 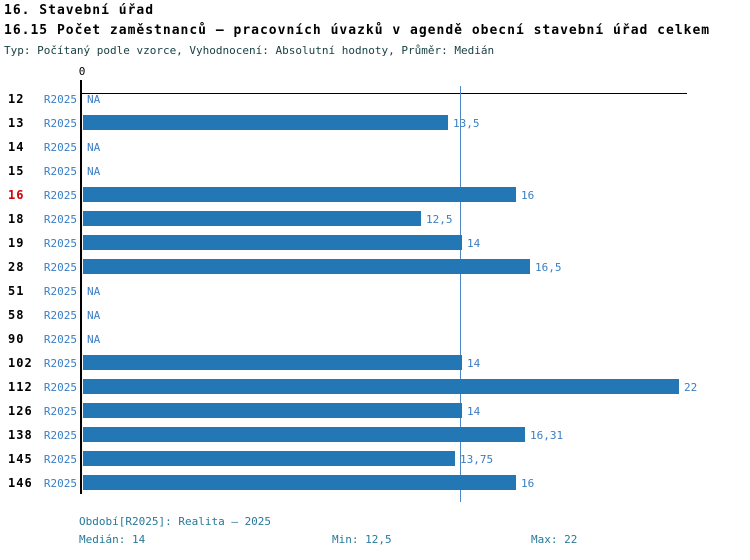 What do you see at coordinates (82, 71) in the screenshot?
I see `x-axis-zero-tick: 0` at bounding box center [82, 71].